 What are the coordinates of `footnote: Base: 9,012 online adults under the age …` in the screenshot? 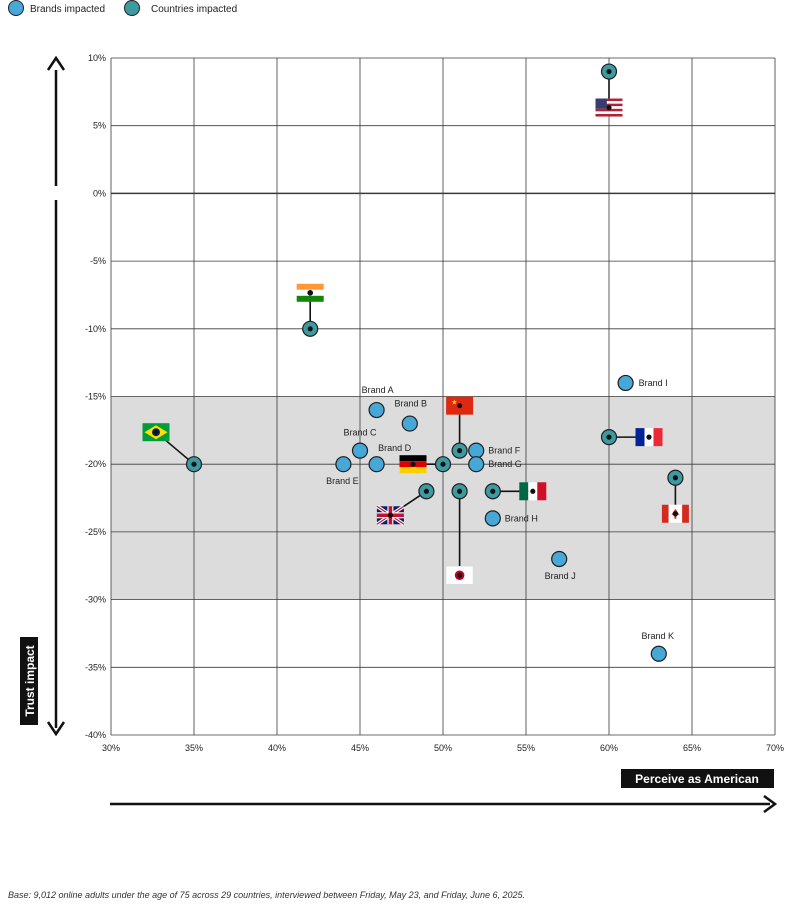 It's located at (266, 895).